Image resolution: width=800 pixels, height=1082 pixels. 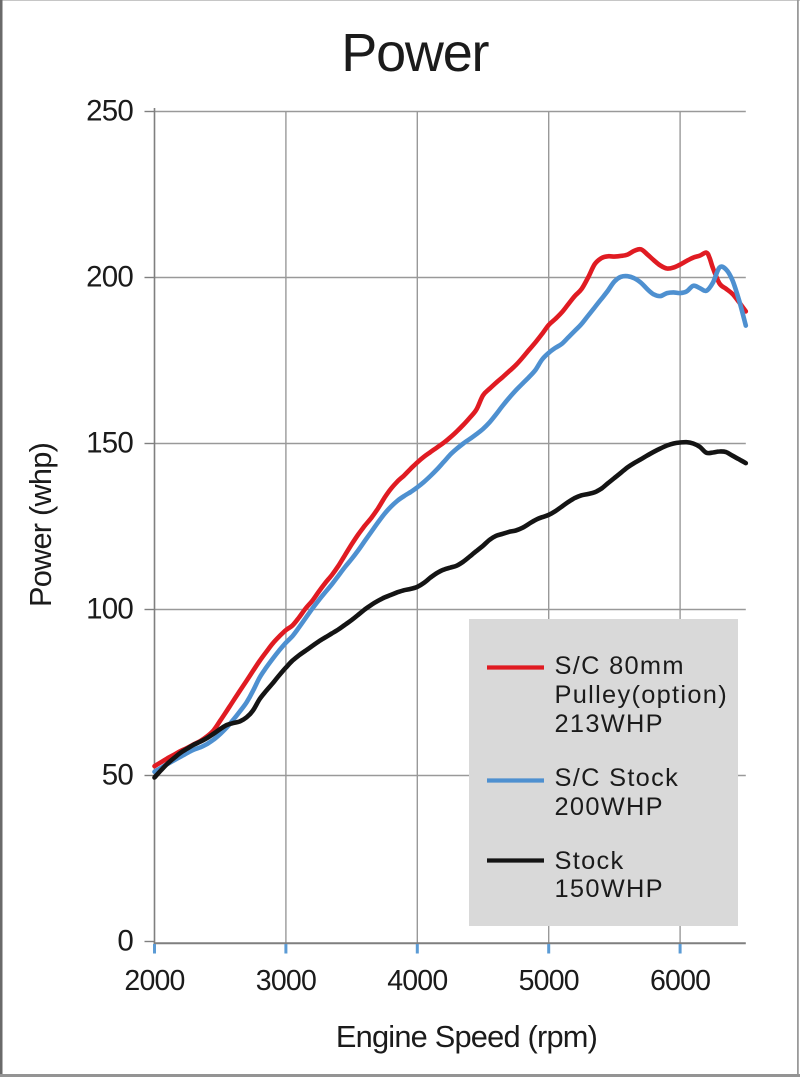 I want to click on svg-text: 50, so click(x=118, y=775).